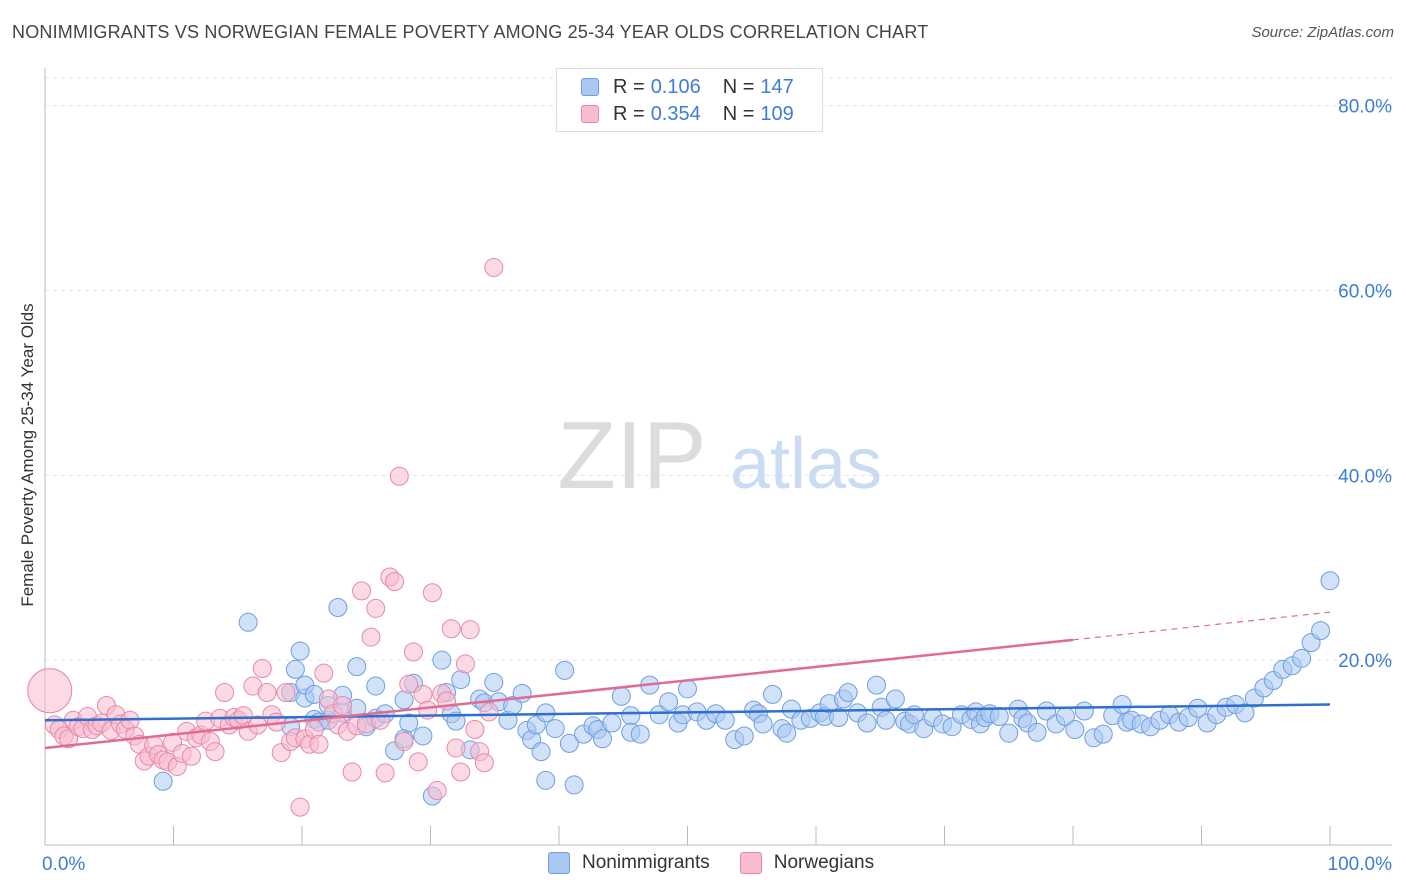 Image resolution: width=1406 pixels, height=892 pixels. Describe the element at coordinates (63, 864) in the screenshot. I see `x-tick-label: 0.0%` at that location.